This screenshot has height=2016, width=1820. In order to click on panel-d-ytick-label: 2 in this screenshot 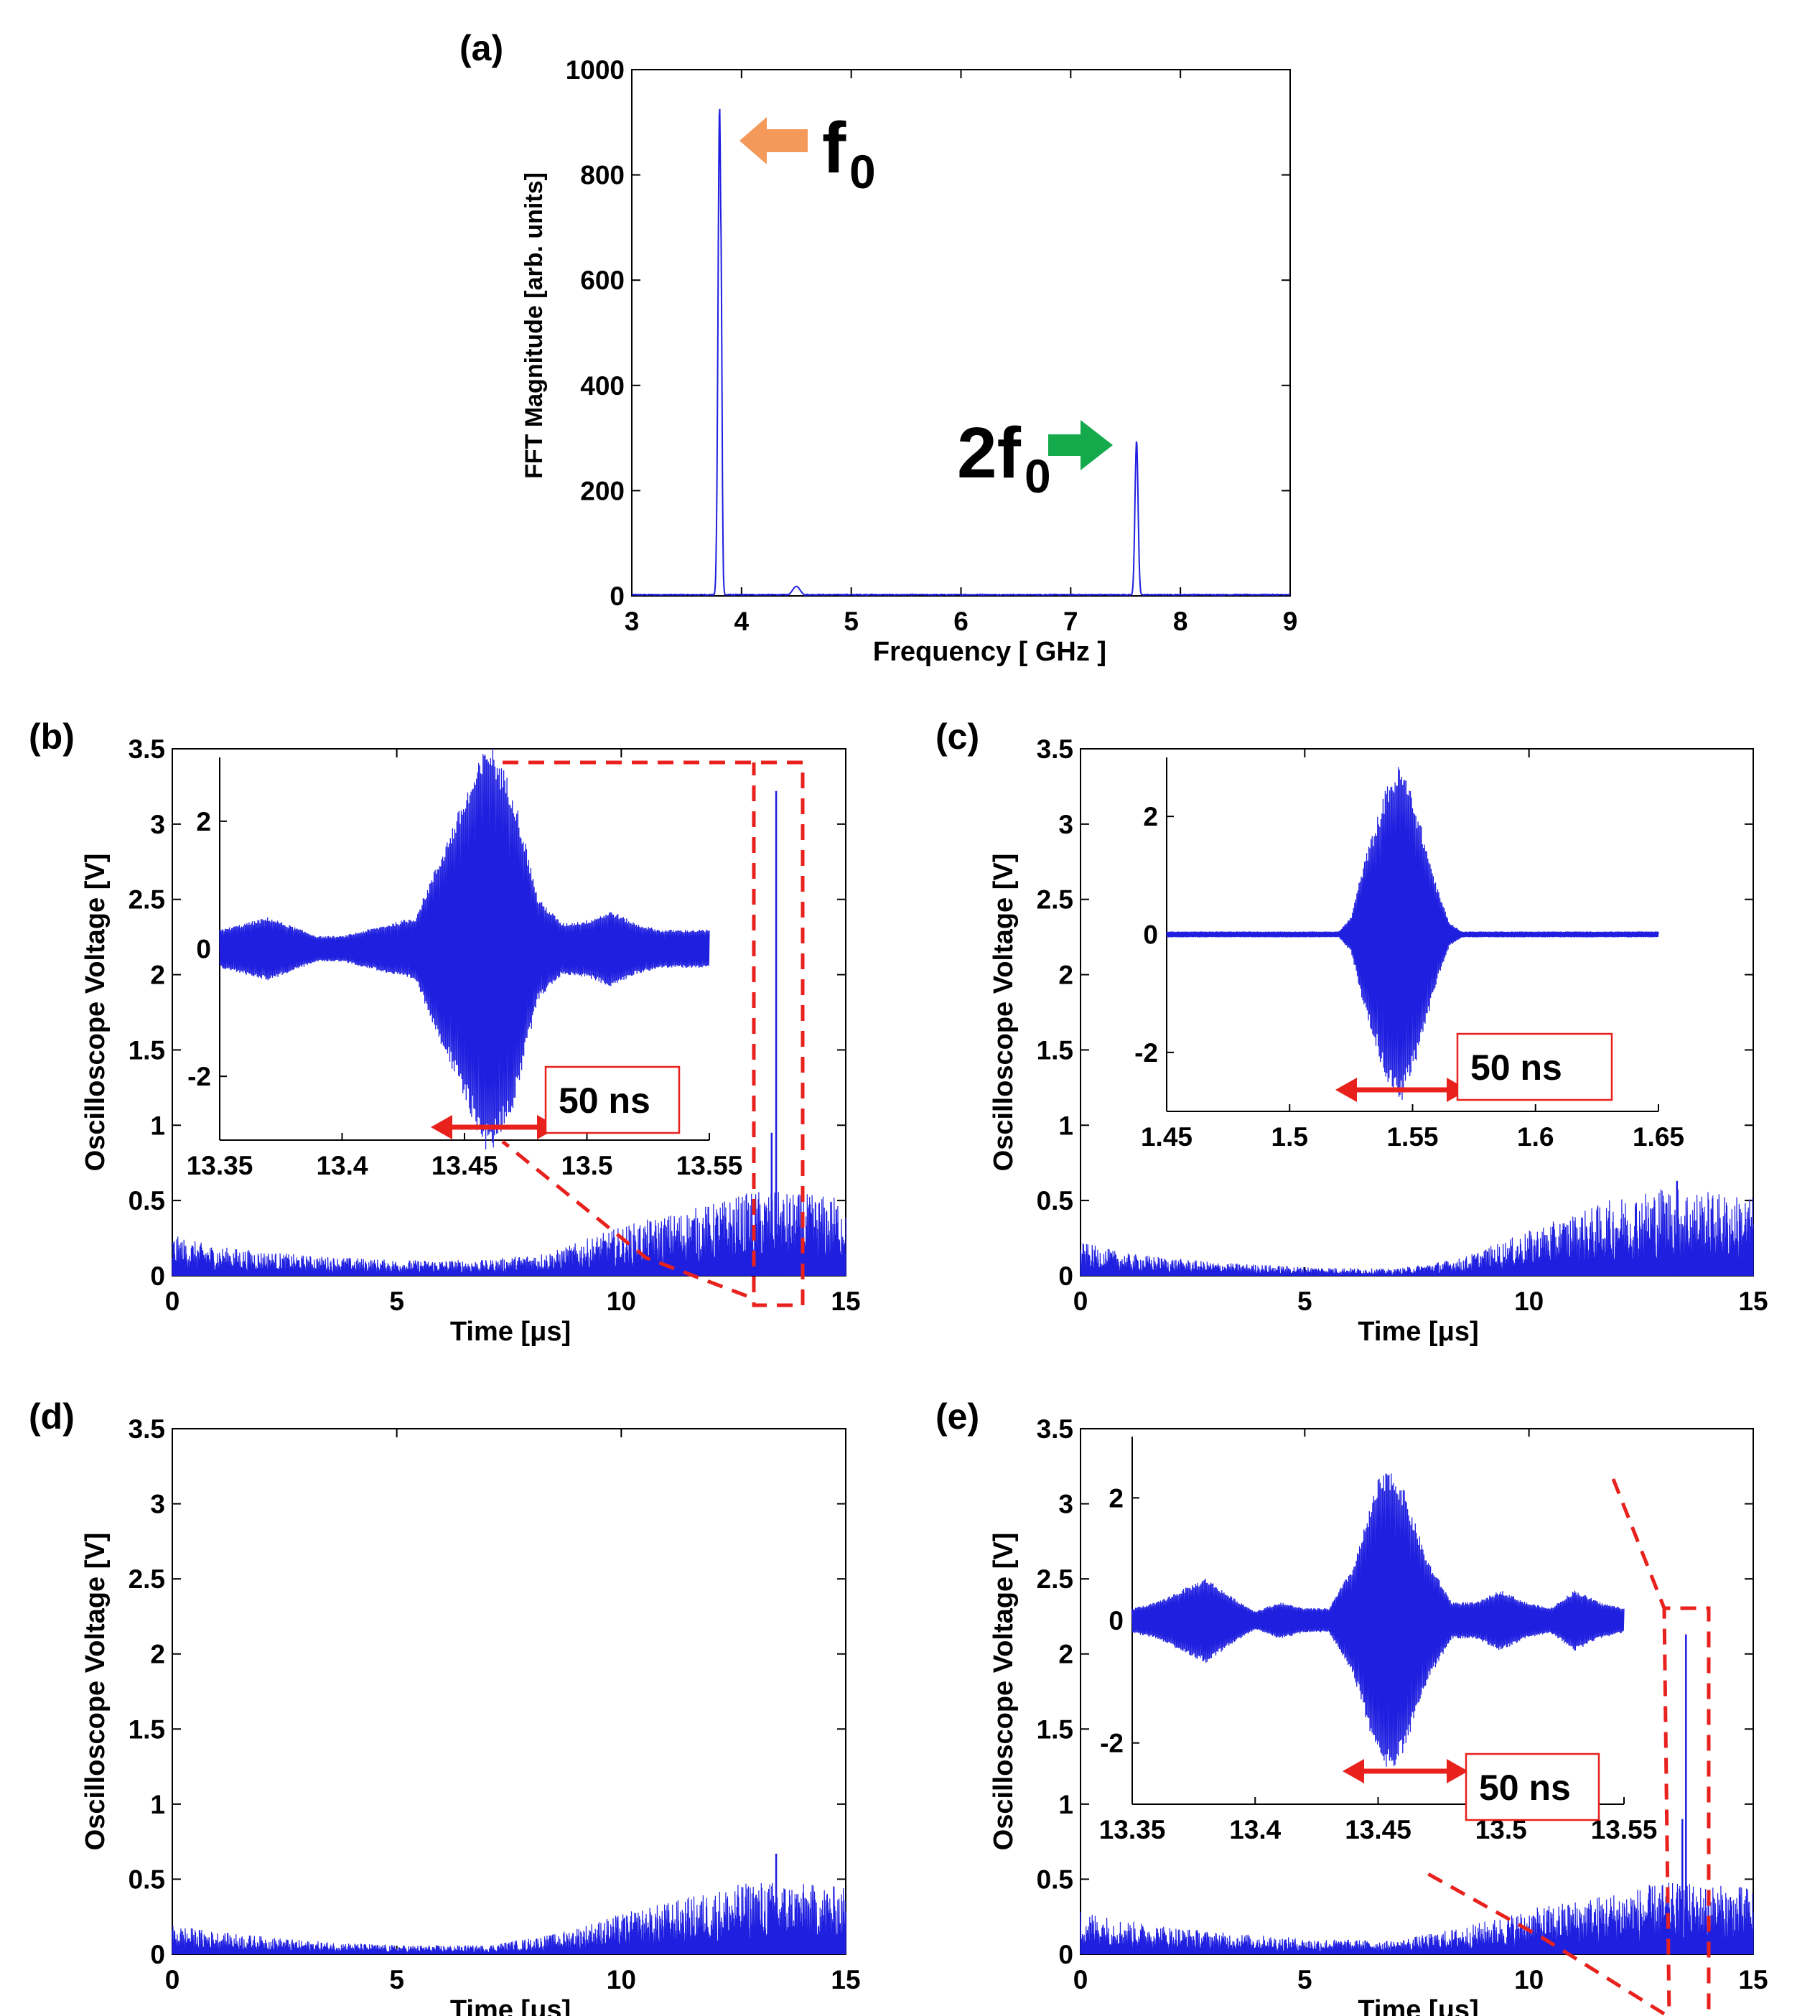, I will do `click(157, 1654)`.